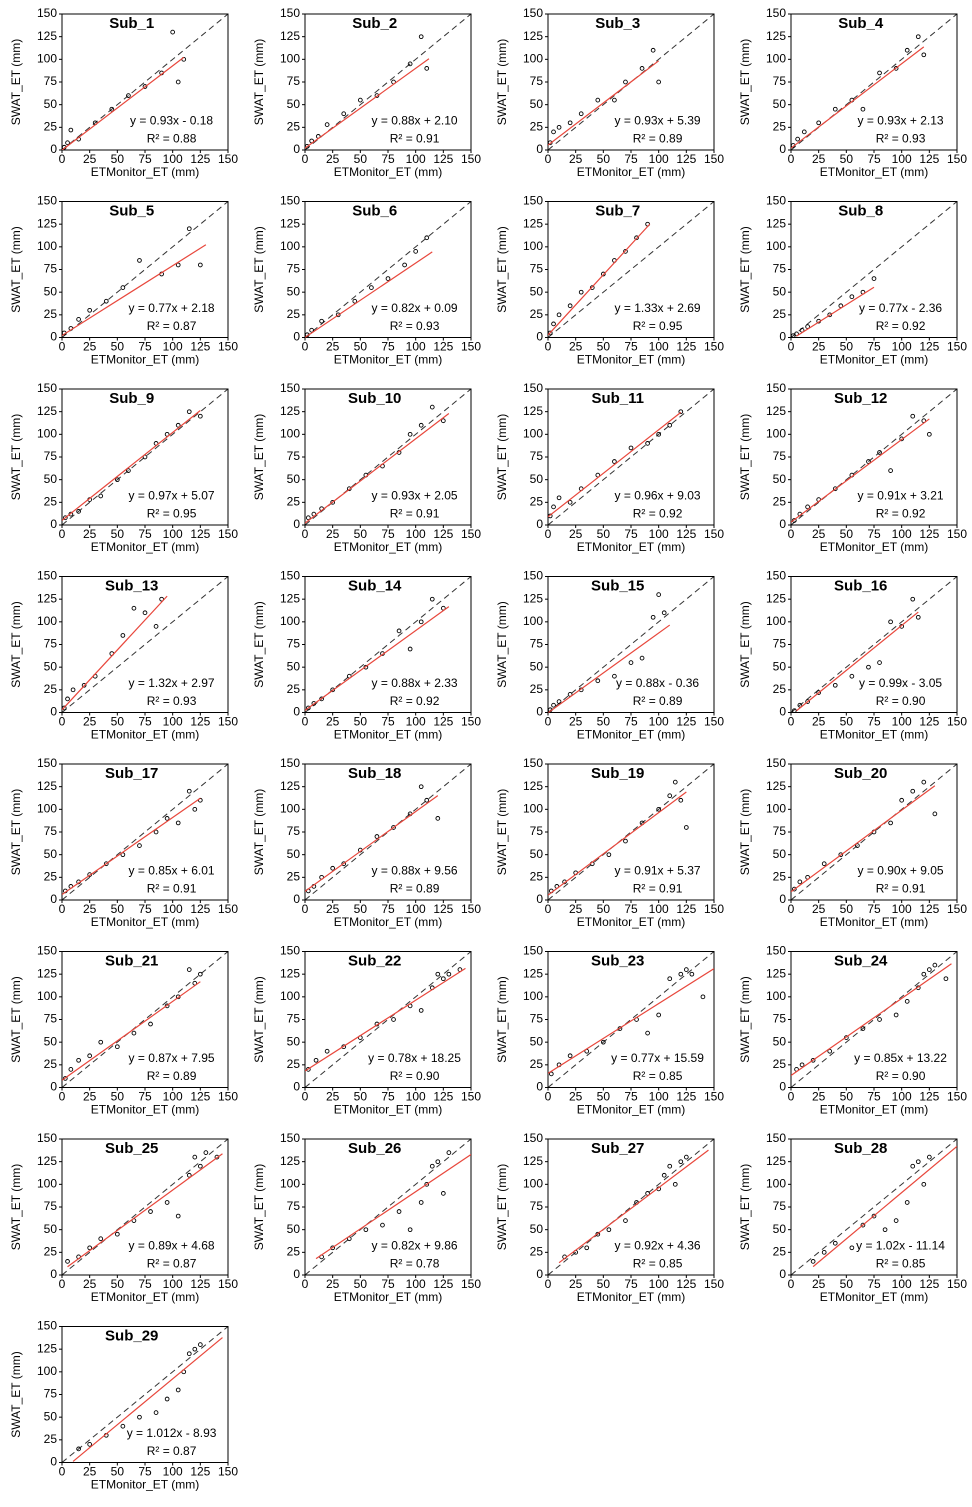 The width and height of the screenshot is (972, 1507). What do you see at coordinates (819, 1097) in the screenshot?
I see `x-tick-label: 25` at bounding box center [819, 1097].